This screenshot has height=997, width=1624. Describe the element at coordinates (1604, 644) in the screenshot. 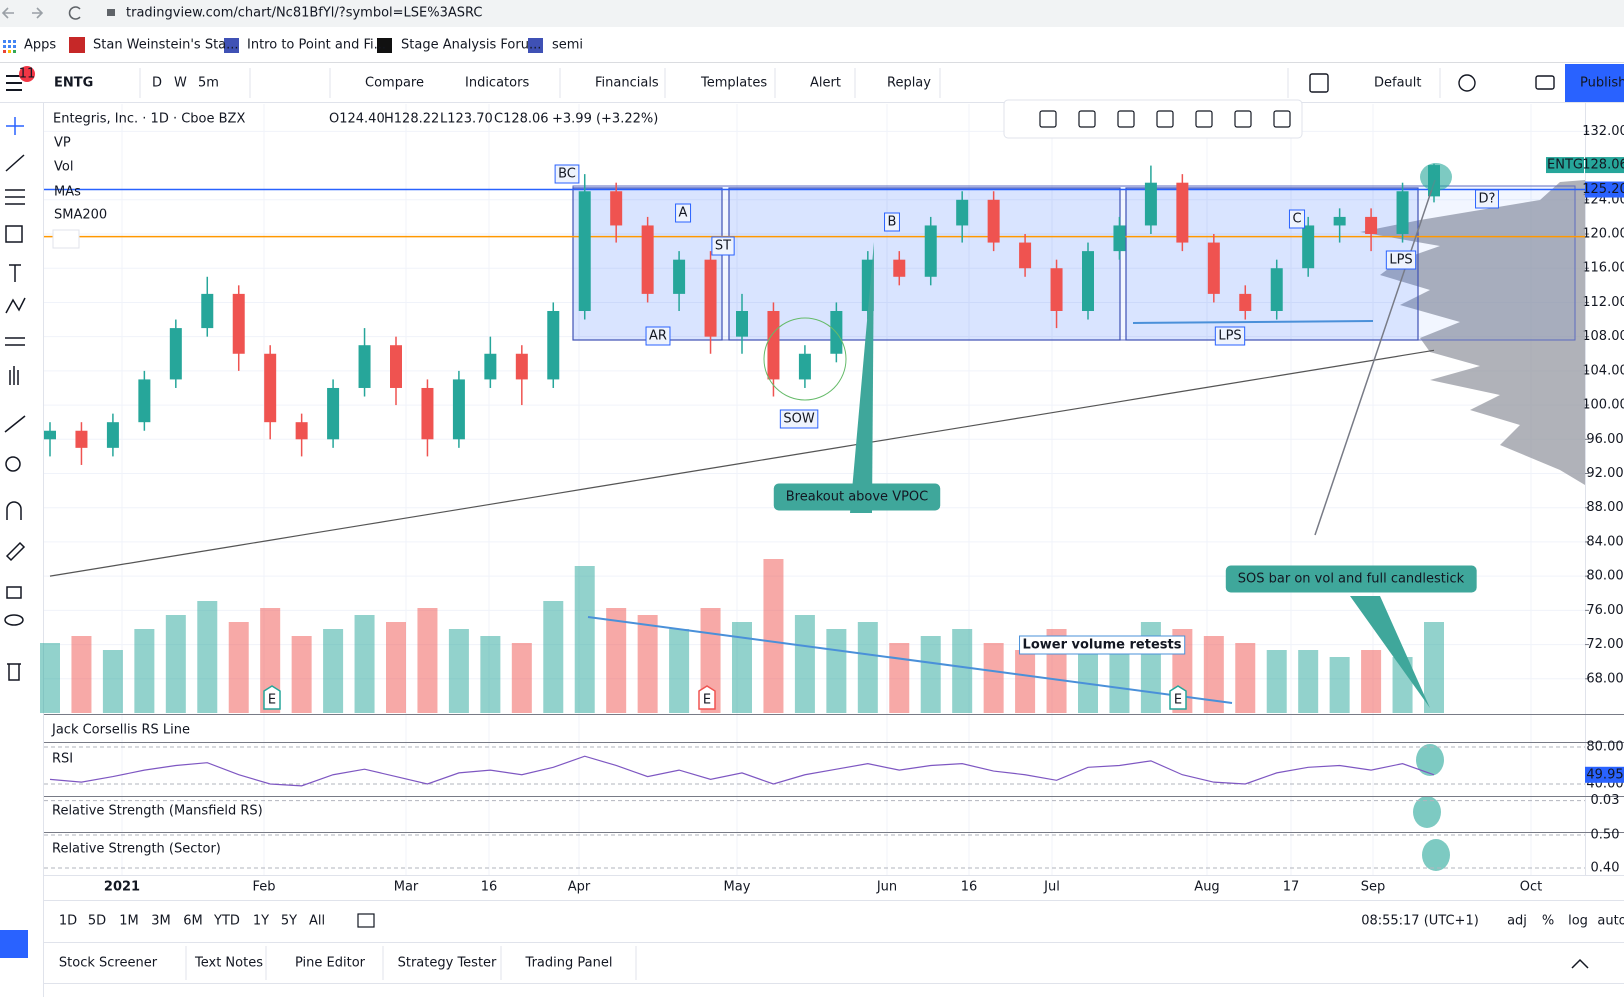

I see `price-label: 72.00` at that location.